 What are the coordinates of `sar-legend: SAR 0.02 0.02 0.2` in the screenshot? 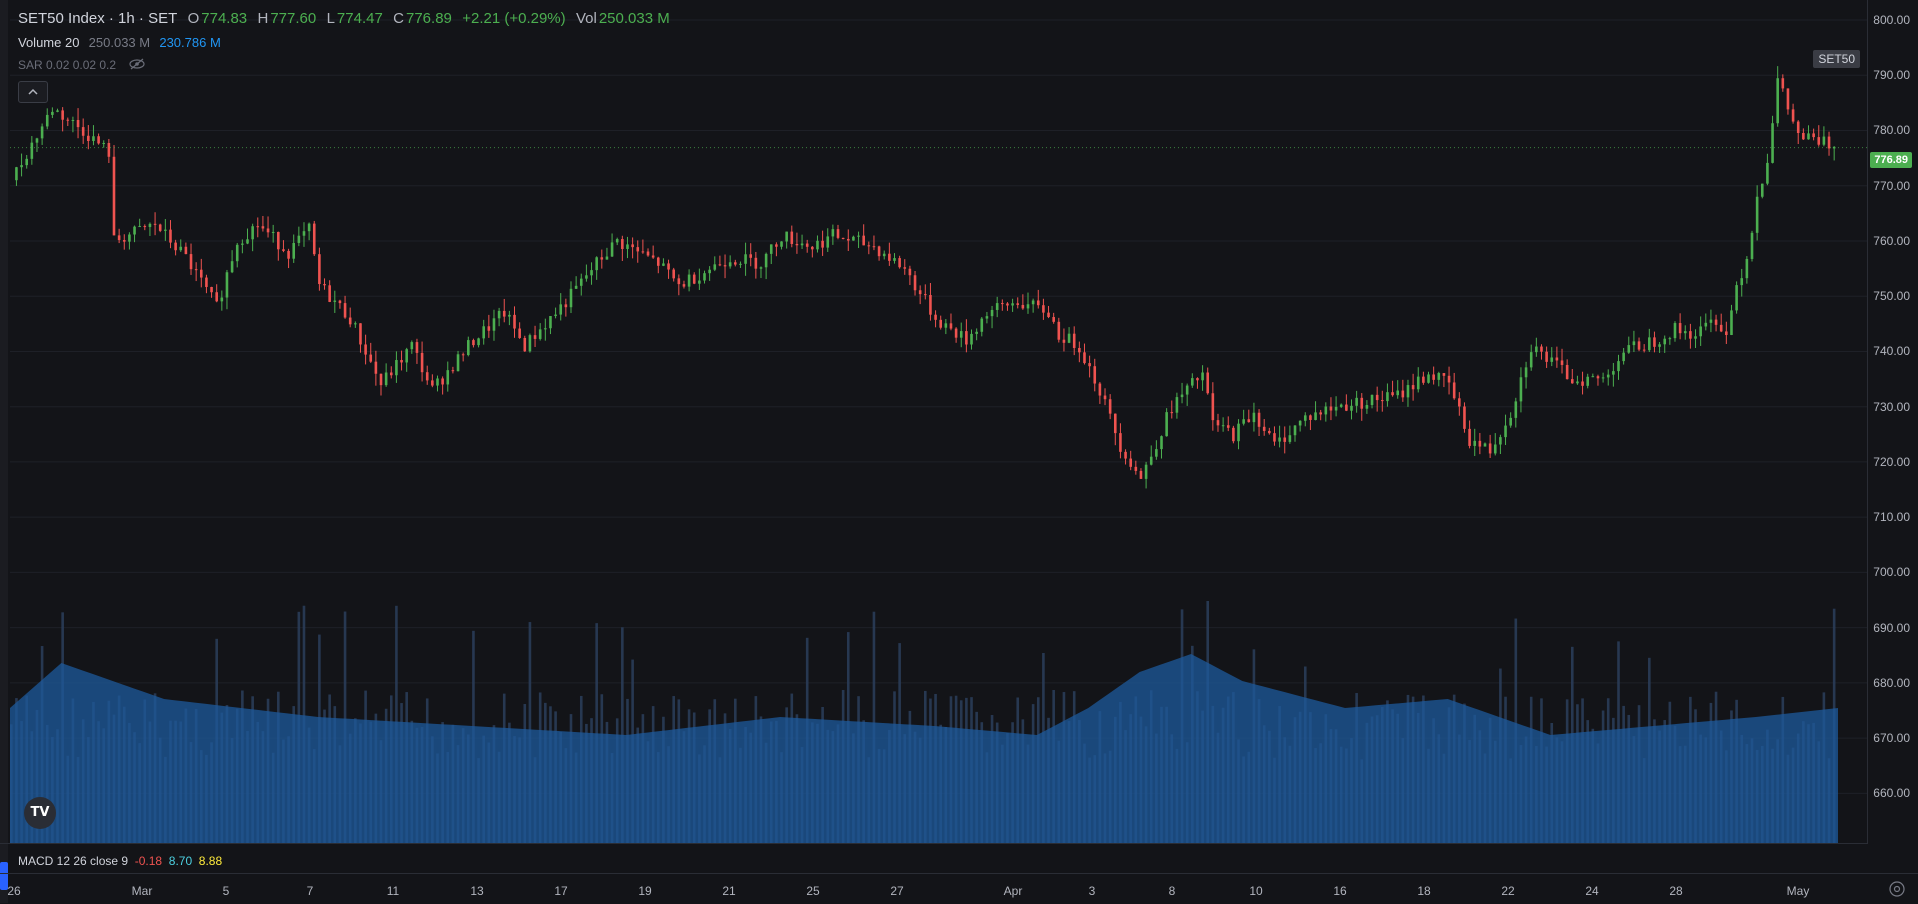 It's located at (82, 65).